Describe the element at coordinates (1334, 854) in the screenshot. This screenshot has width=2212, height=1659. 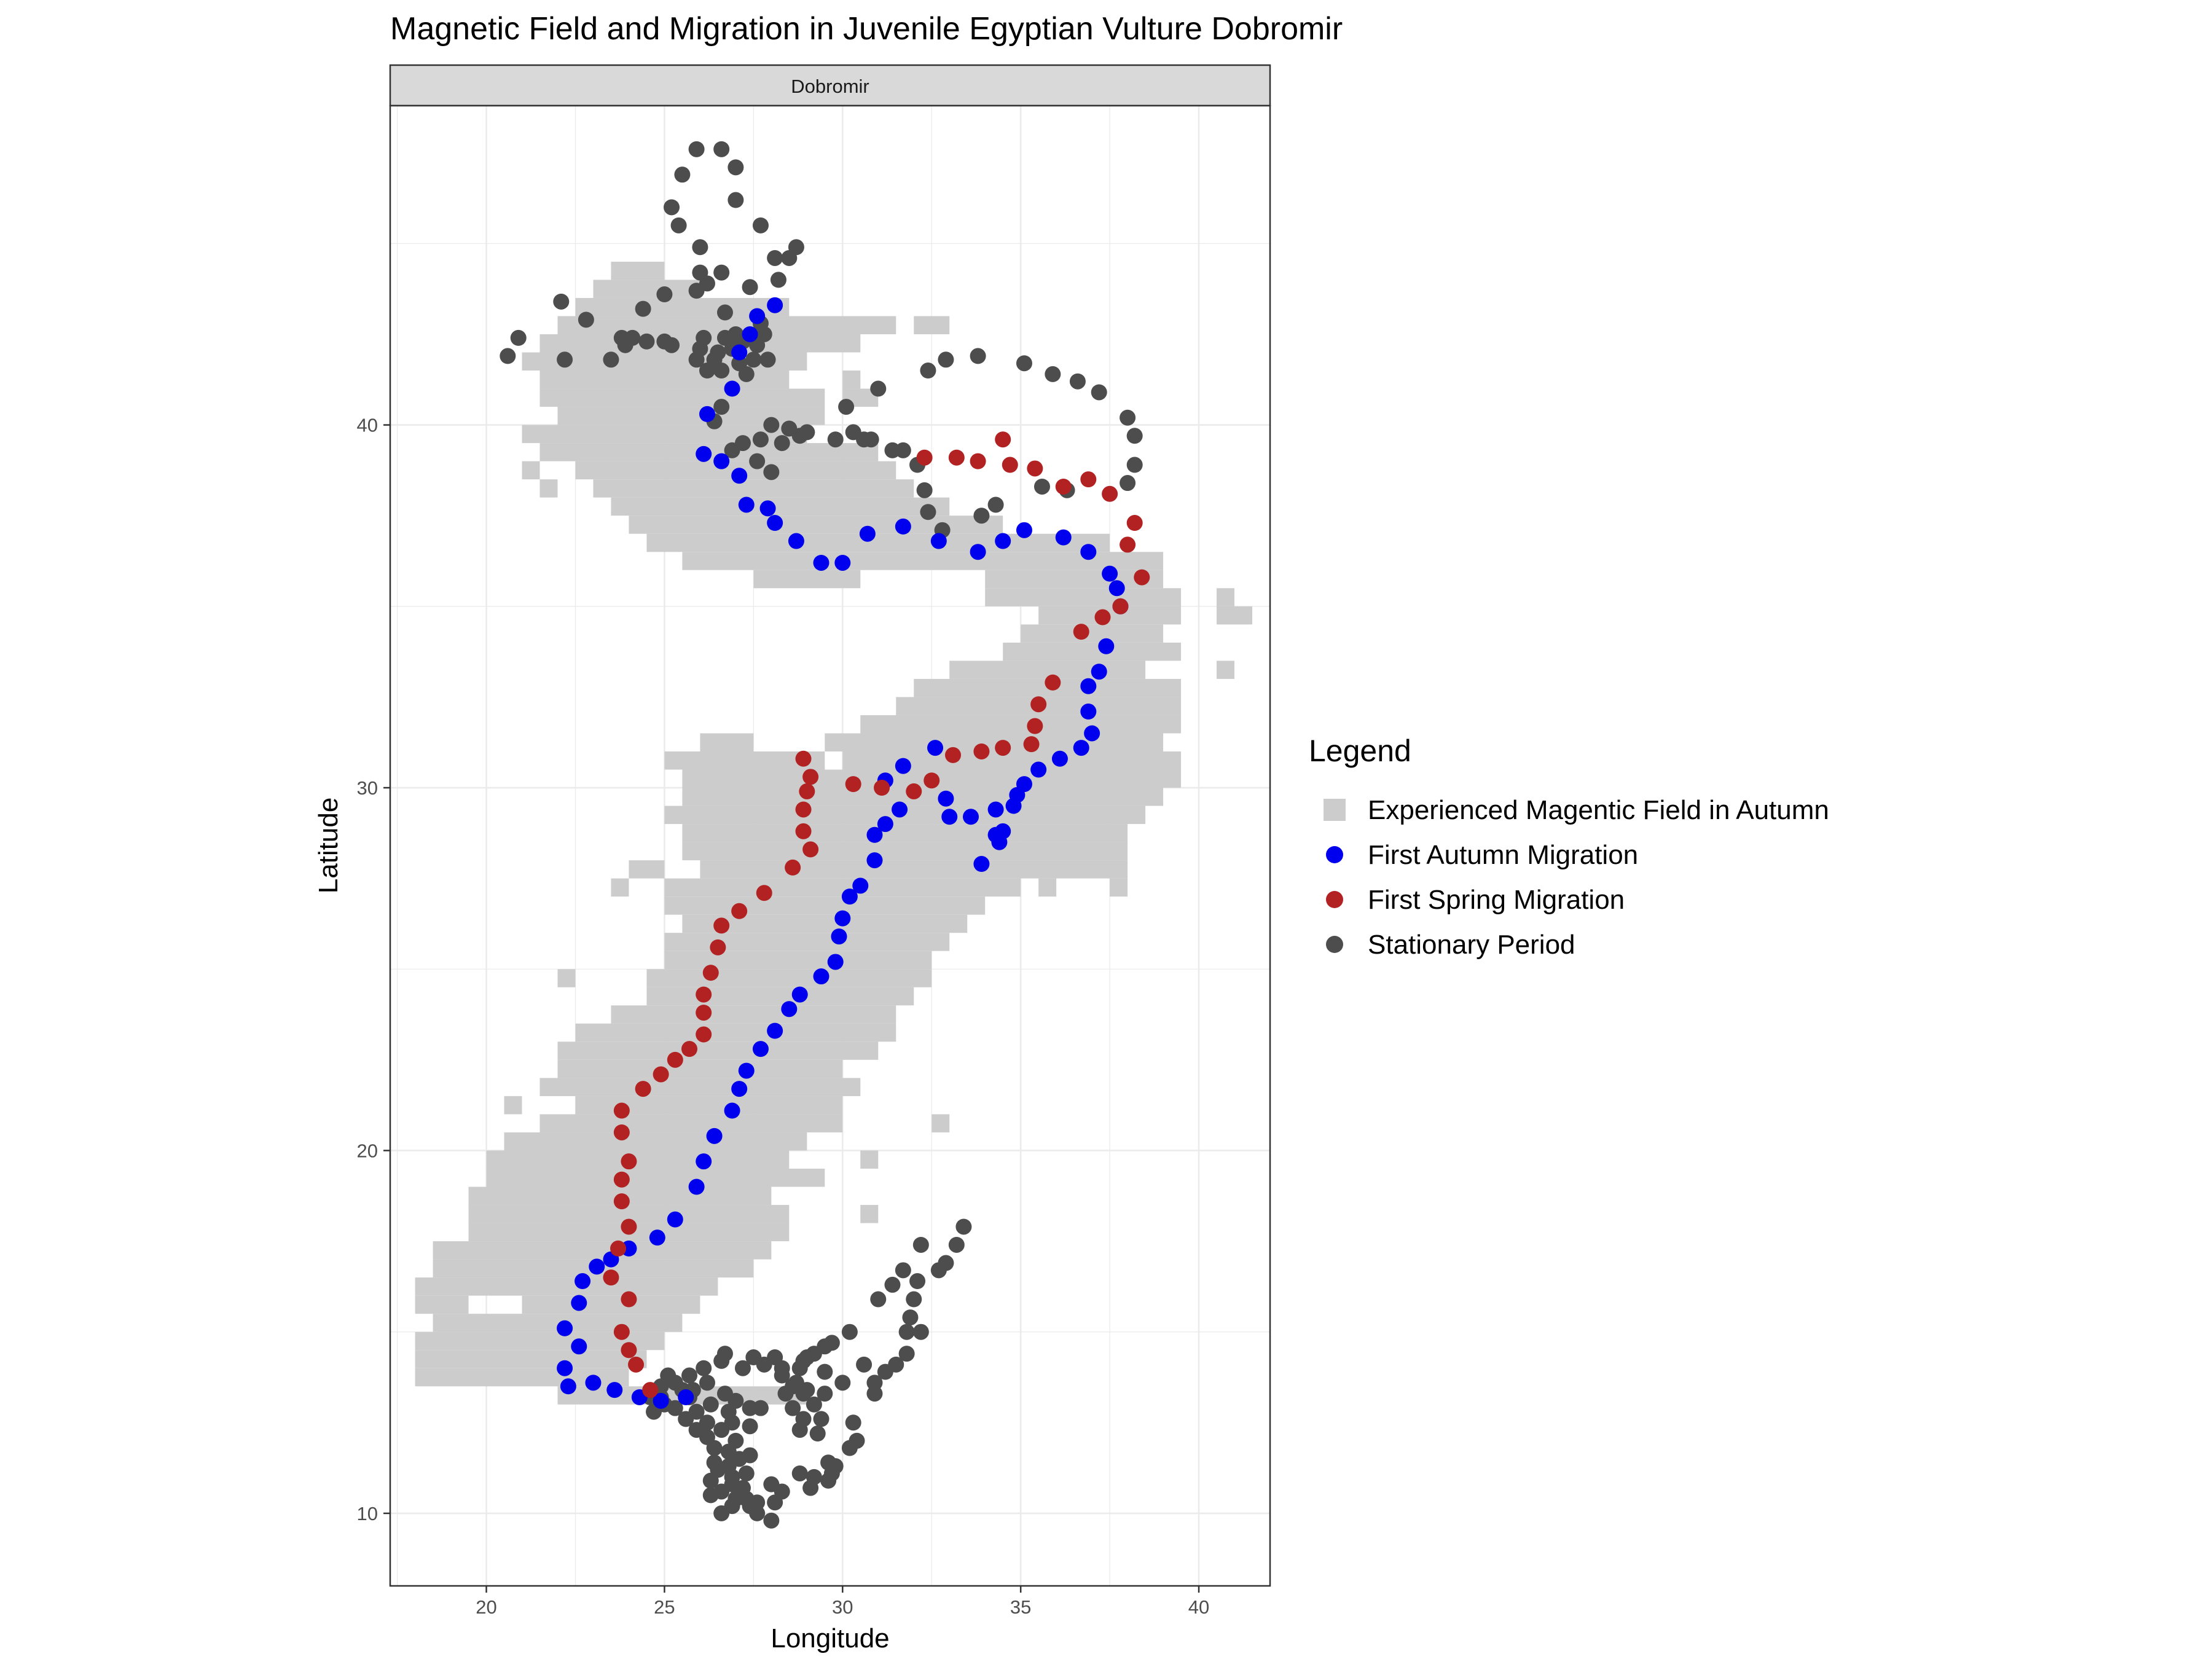
I see `legend-key-first-autumn-migration` at that location.